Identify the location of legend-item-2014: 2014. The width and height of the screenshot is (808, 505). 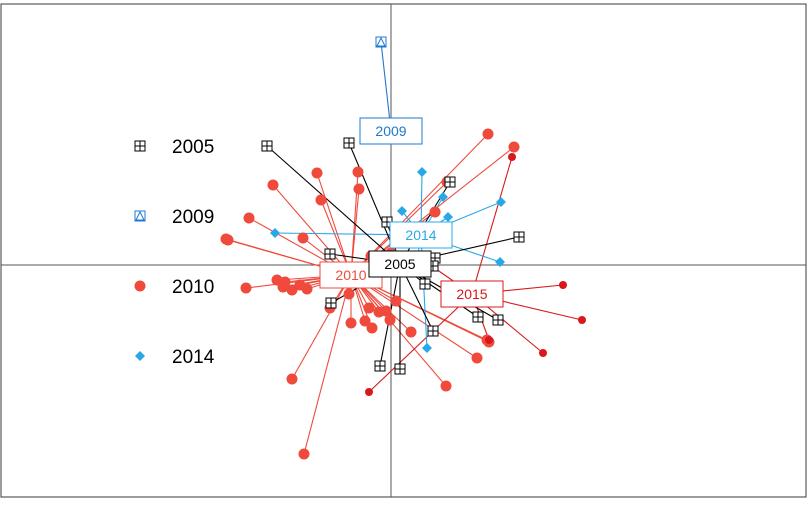
(175, 357).